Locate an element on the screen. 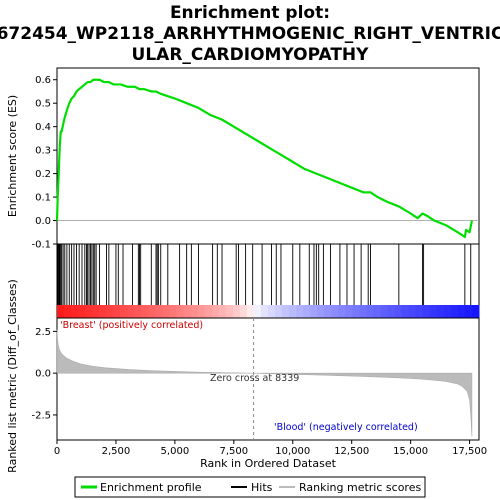 This screenshot has width=500, height=500. es-y-ticks: -0.1 0.0 0.1 0.2 0.3 0.4 0.5 0.6 is located at coordinates (44, 163).